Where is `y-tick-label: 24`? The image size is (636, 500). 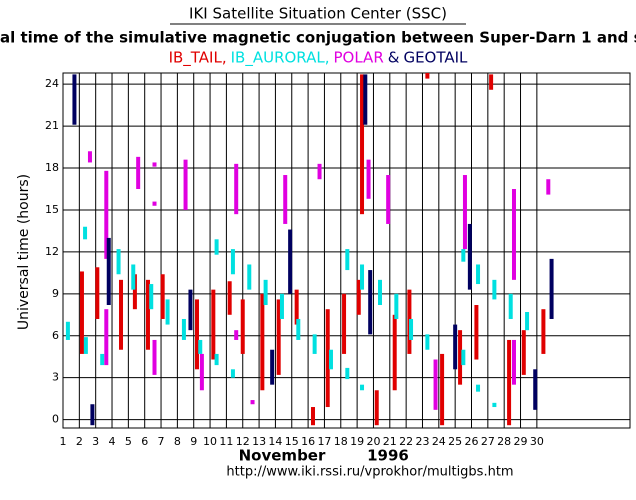
y-tick-label: 24 is located at coordinates (52, 83).